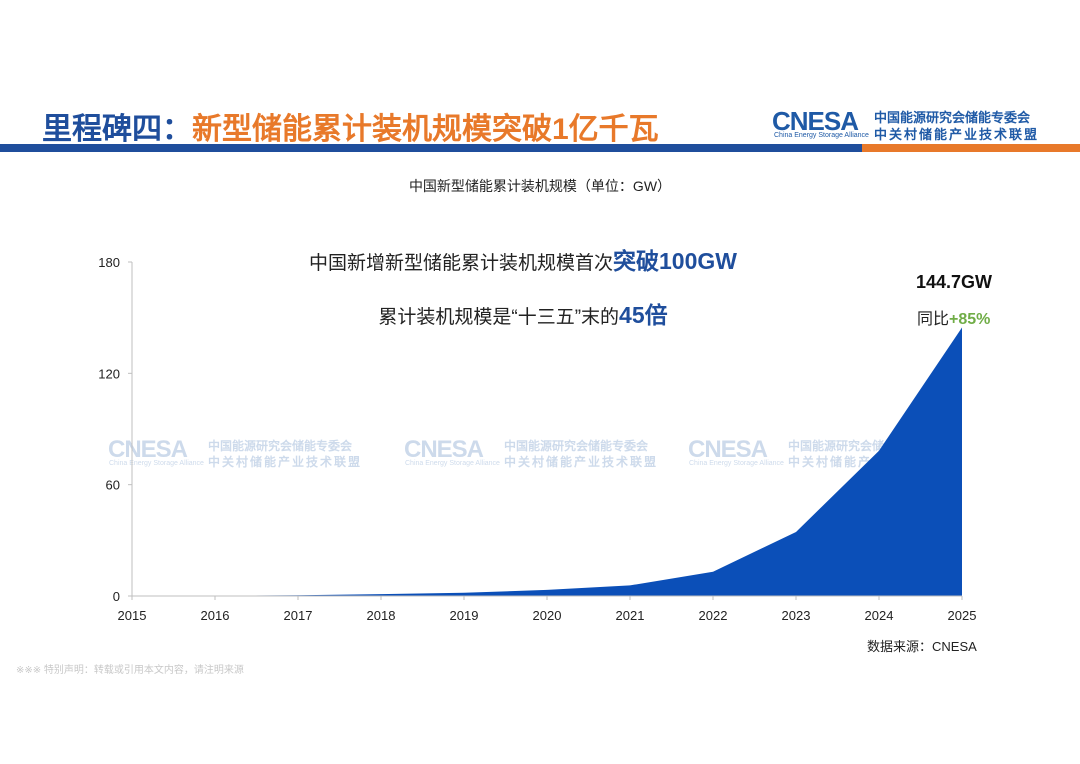  What do you see at coordinates (971, 148) in the screenshot?
I see `header-divider-orange` at bounding box center [971, 148].